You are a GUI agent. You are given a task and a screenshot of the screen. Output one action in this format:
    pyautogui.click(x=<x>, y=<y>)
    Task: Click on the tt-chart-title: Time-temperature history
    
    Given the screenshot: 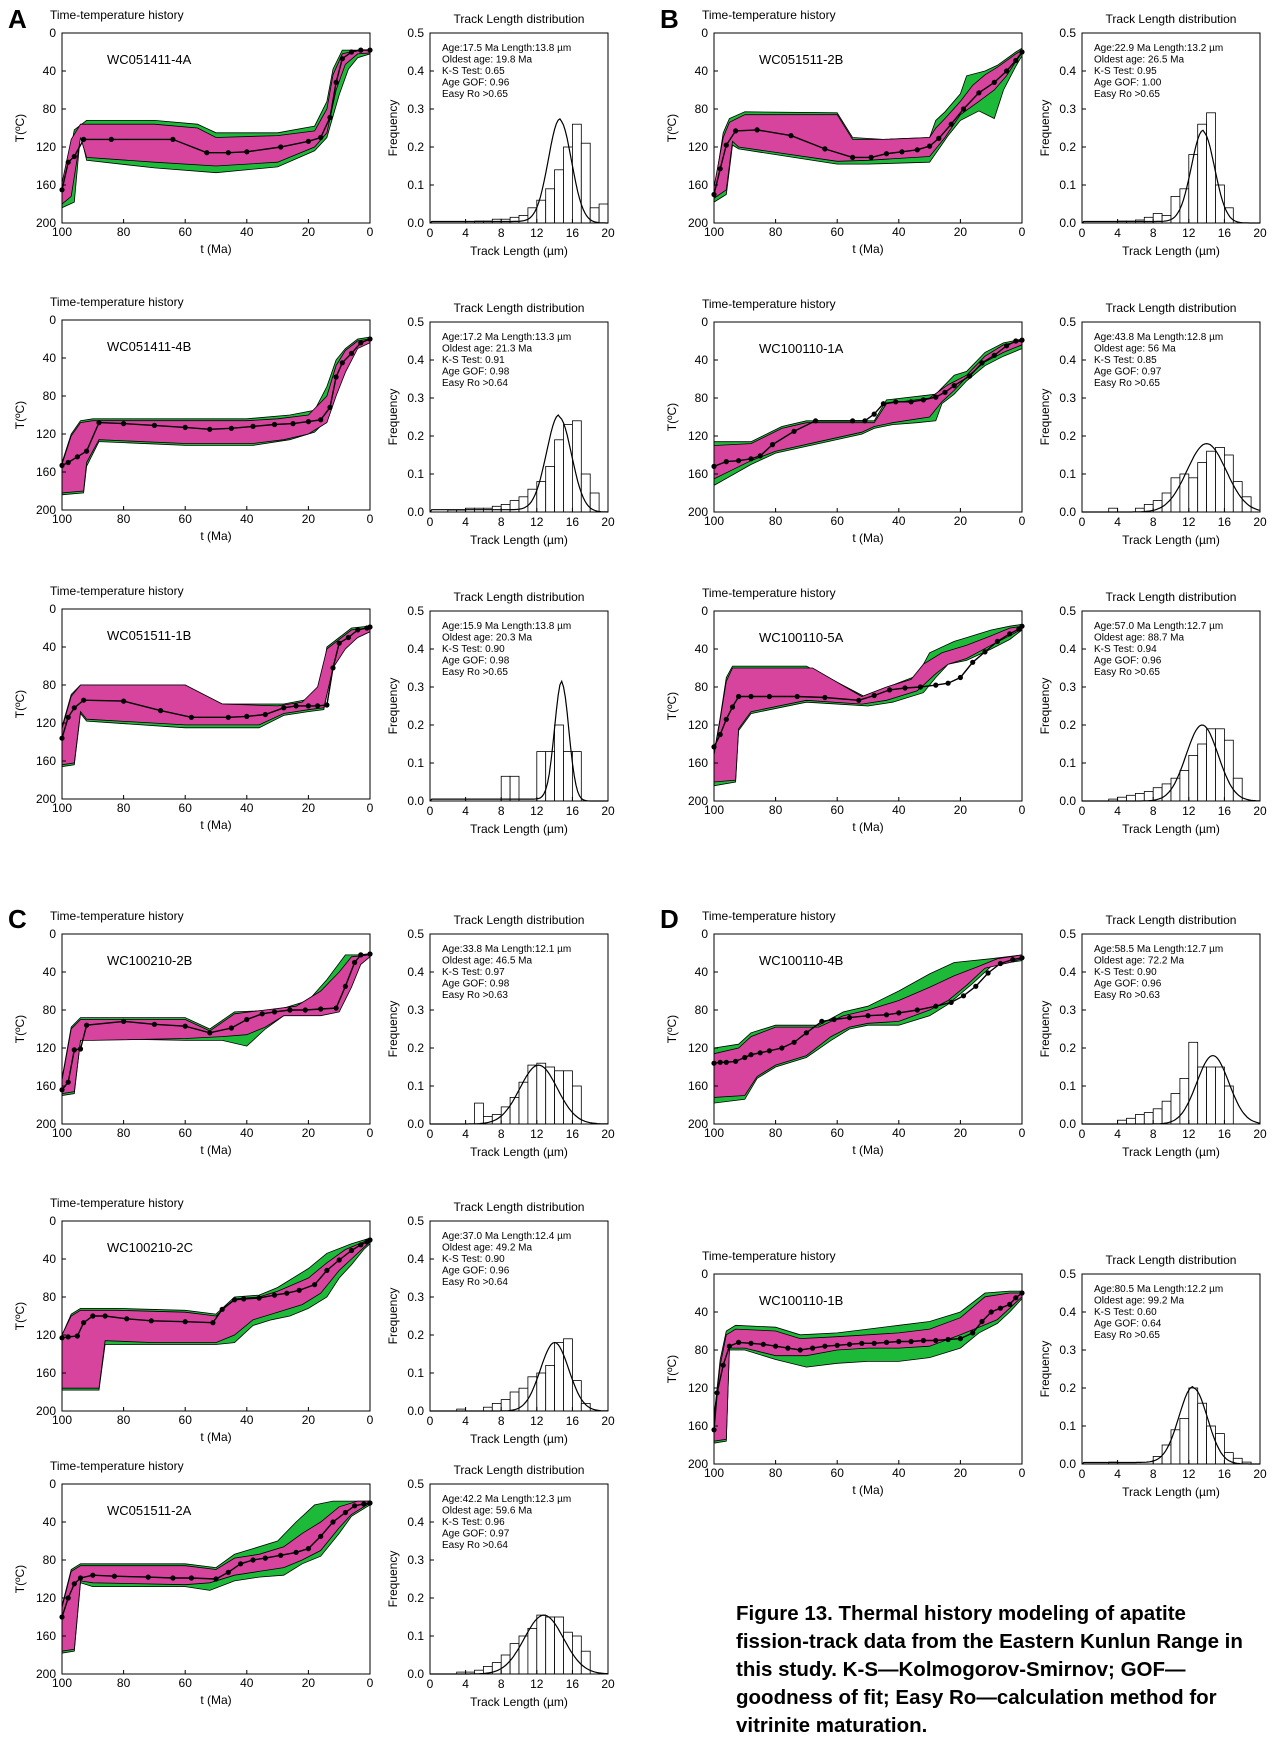 What is the action you would take?
    pyautogui.click(x=769, y=1256)
    